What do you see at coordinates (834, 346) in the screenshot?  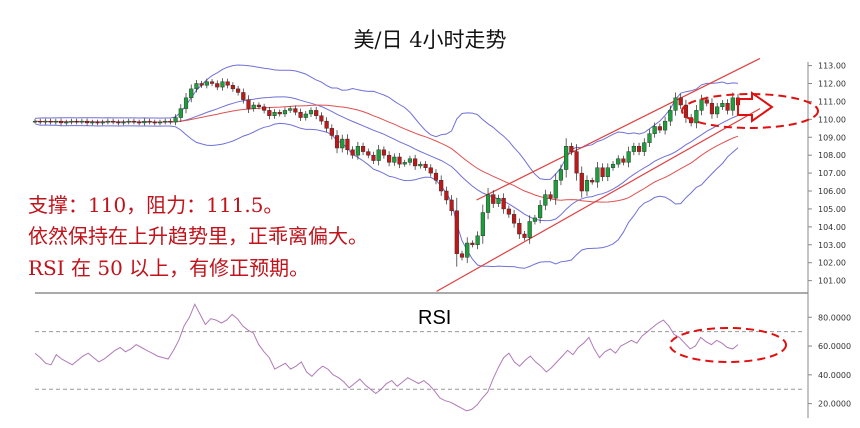 I see `rsi-tick-label: 60.0000` at bounding box center [834, 346].